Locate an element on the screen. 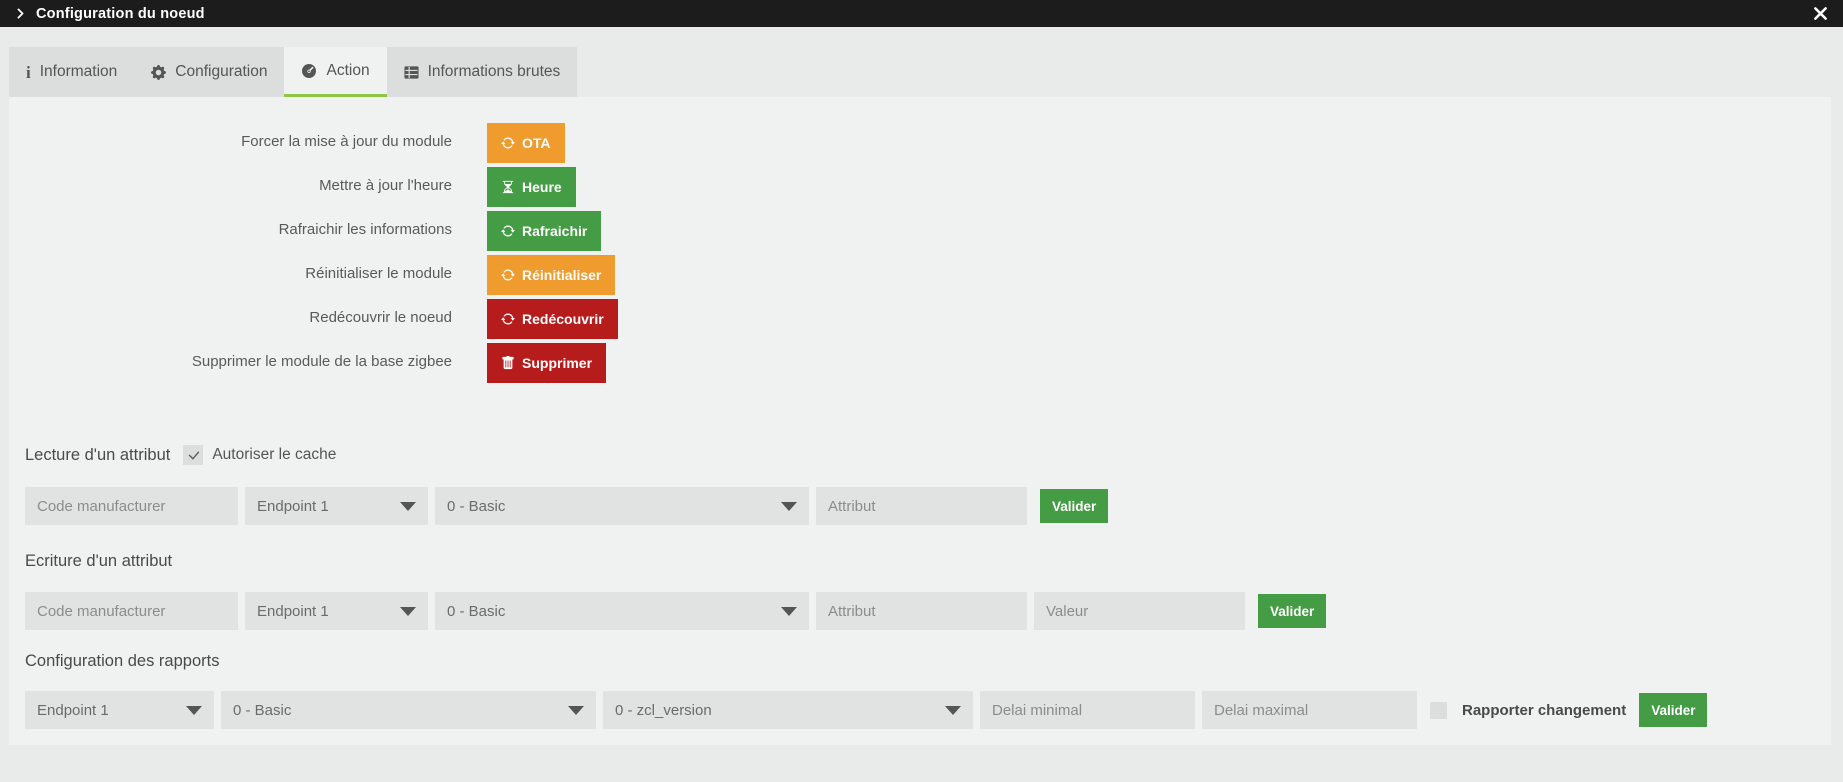 Image resolution: width=1843 pixels, height=782 pixels. min-delay-input is located at coordinates (1087, 710).